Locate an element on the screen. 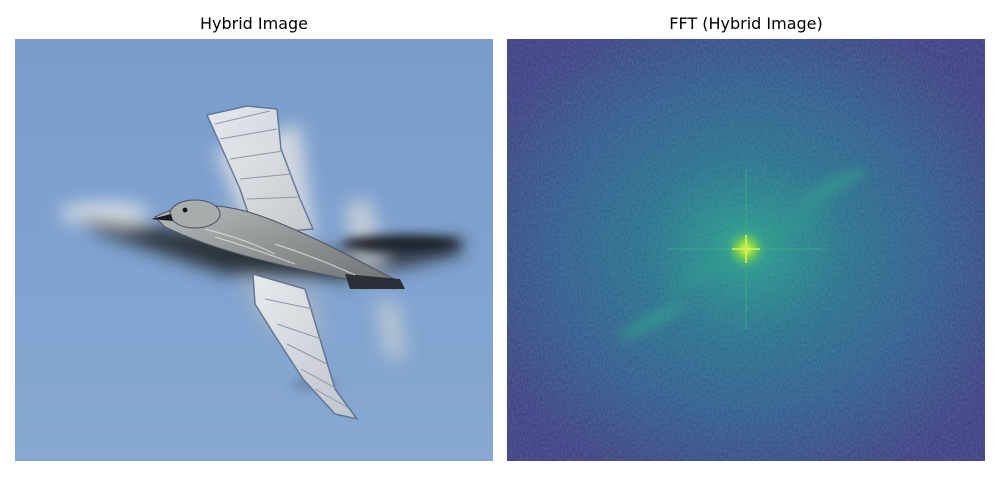  fft-image-title: FFT (Hybrid Image) is located at coordinates (746, 23).